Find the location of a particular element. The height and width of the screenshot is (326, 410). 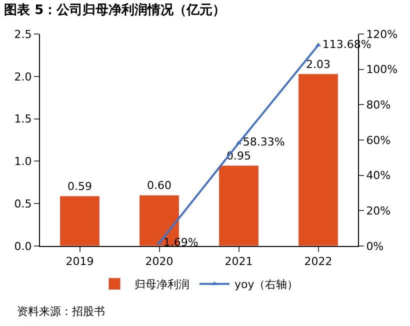

data-label: 2.03 is located at coordinates (318, 64).